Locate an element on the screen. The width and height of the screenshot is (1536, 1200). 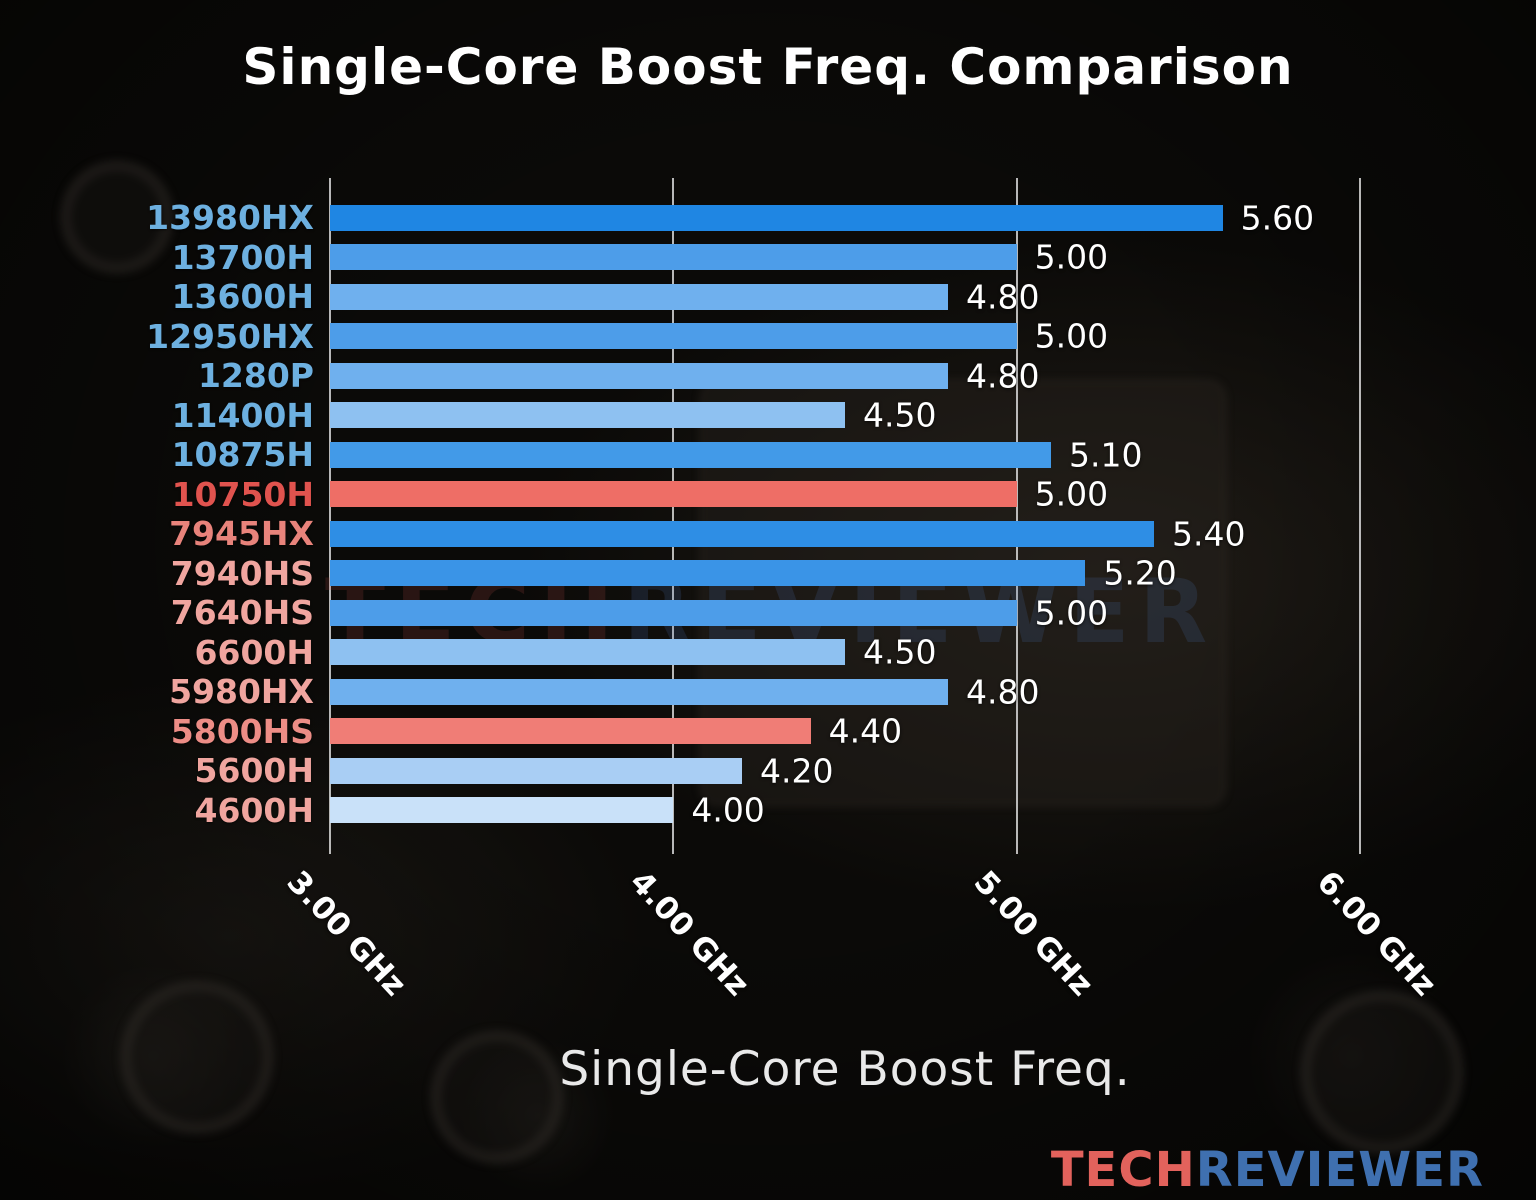
category-label: 7640HS is located at coordinates (242, 612).